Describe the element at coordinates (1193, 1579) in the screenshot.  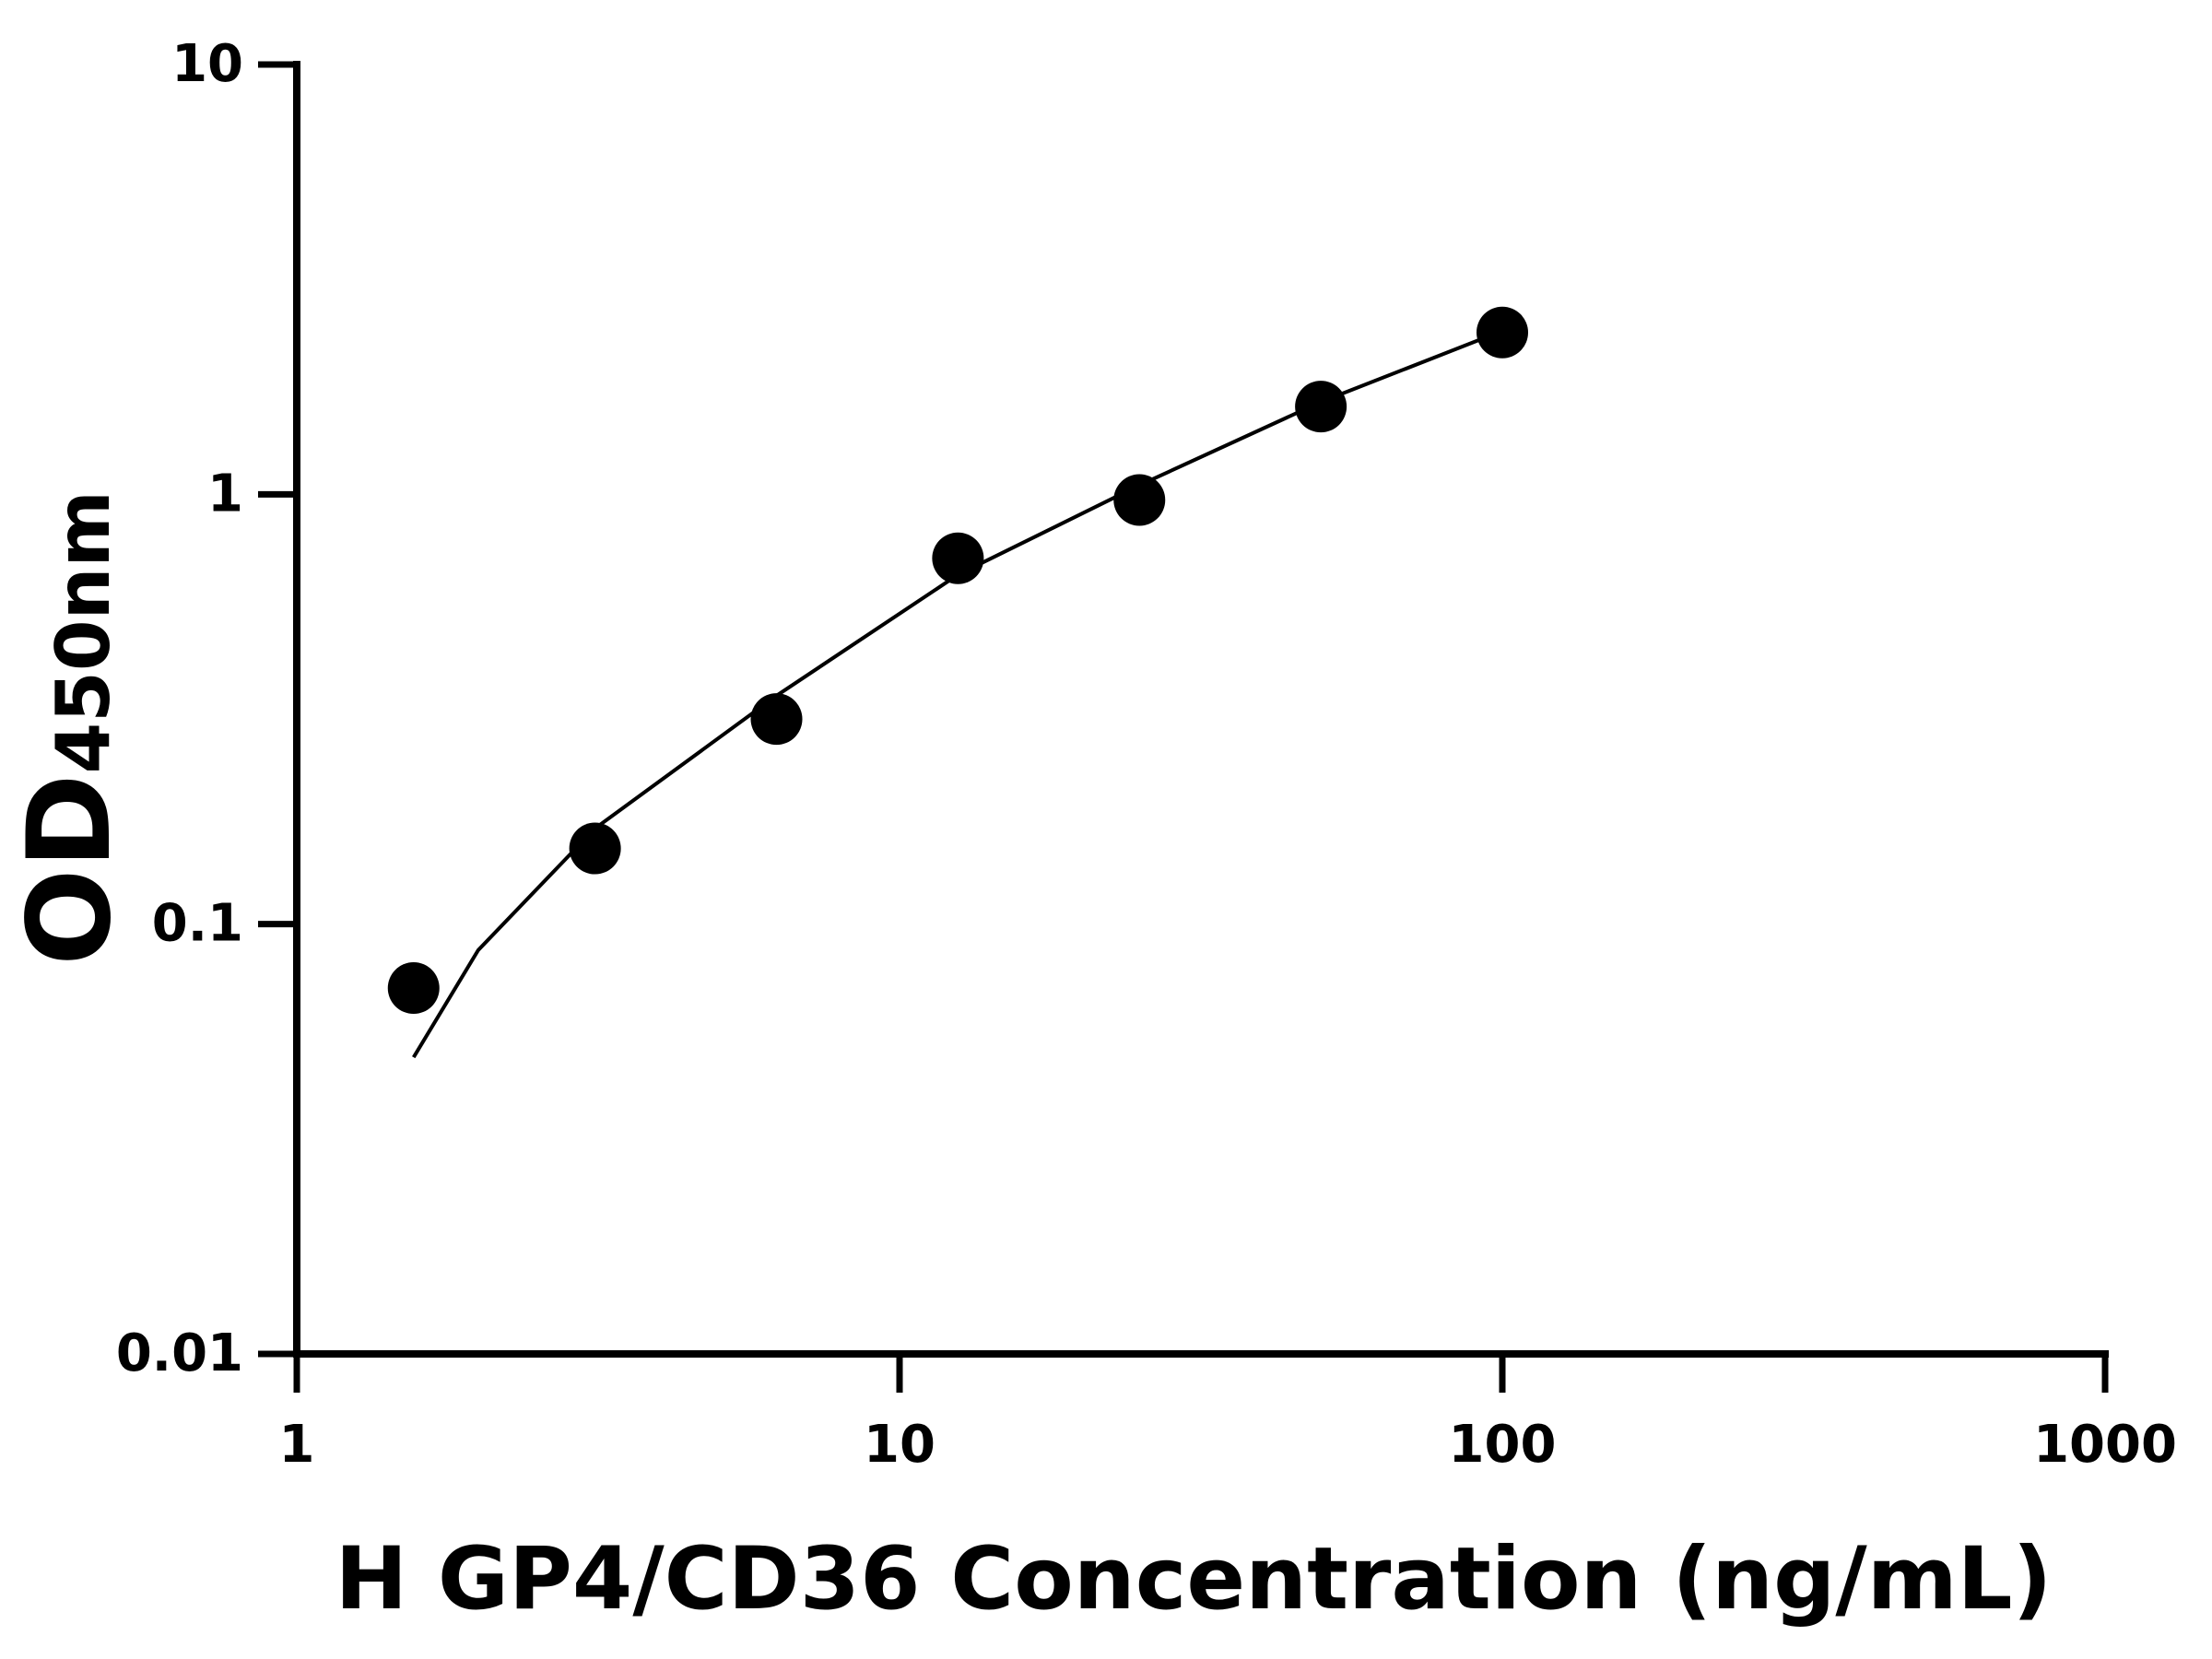
I see `x-axis-title: H GP4/CD36 Concentration (ng/mL)` at that location.